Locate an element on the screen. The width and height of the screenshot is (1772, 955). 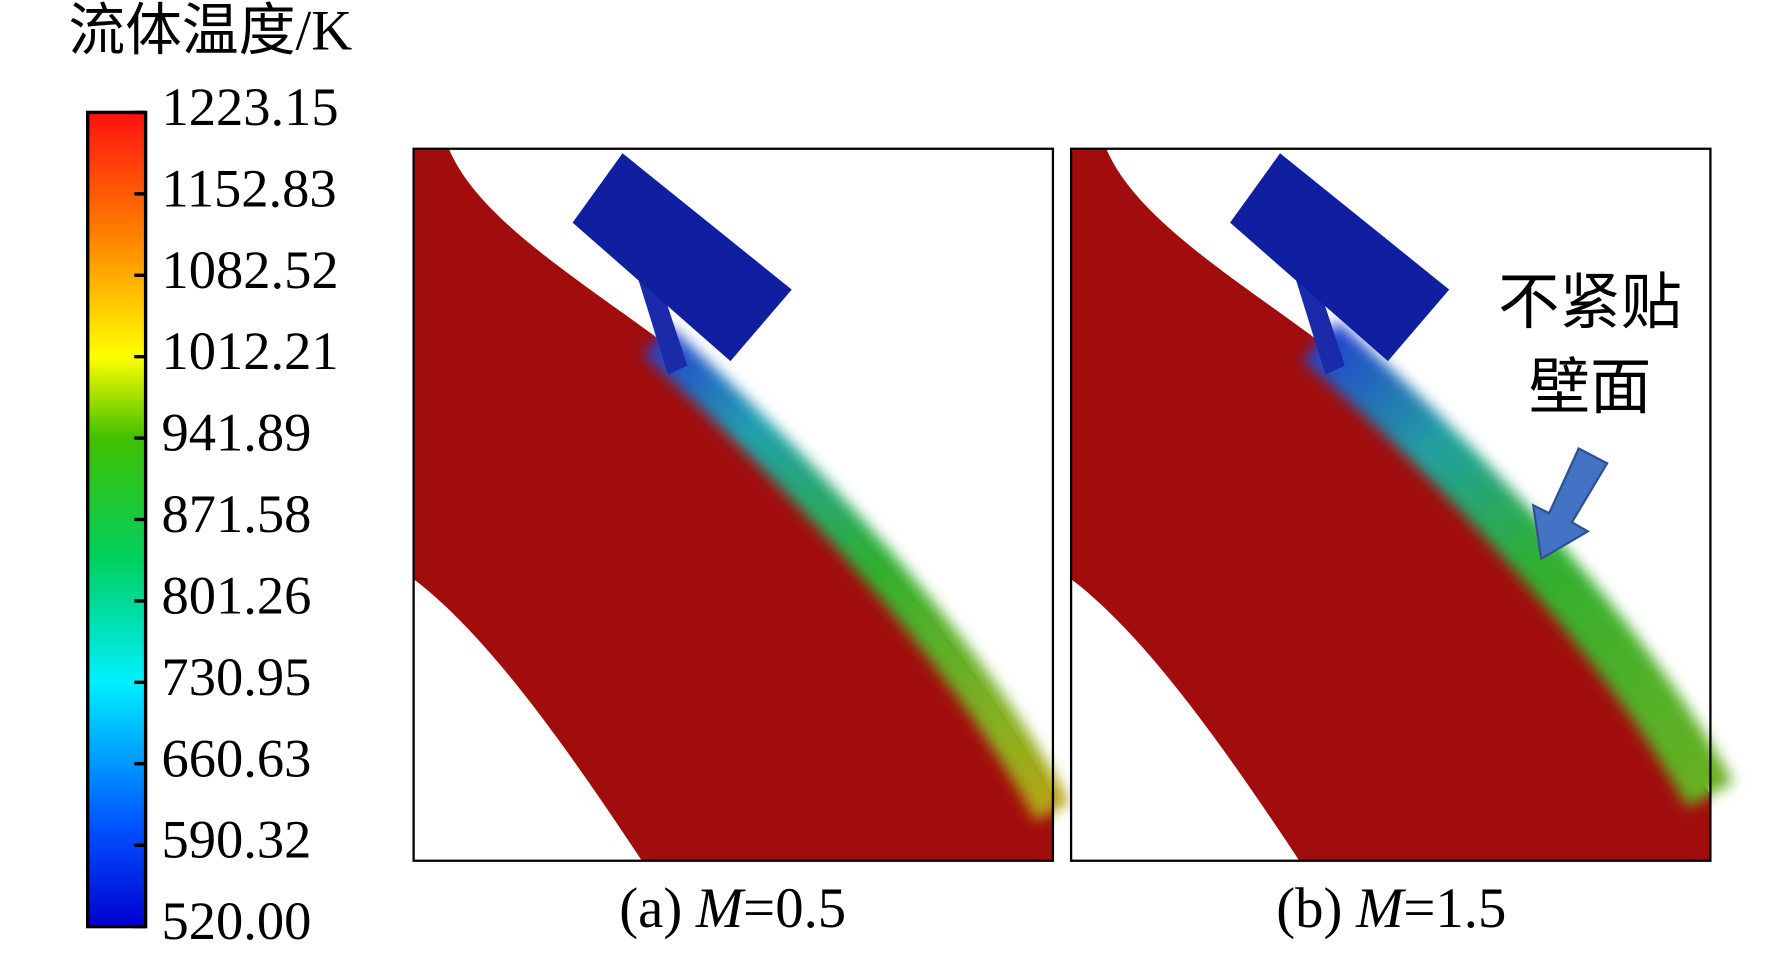
caption-tag: (a) is located at coordinates (650, 908).